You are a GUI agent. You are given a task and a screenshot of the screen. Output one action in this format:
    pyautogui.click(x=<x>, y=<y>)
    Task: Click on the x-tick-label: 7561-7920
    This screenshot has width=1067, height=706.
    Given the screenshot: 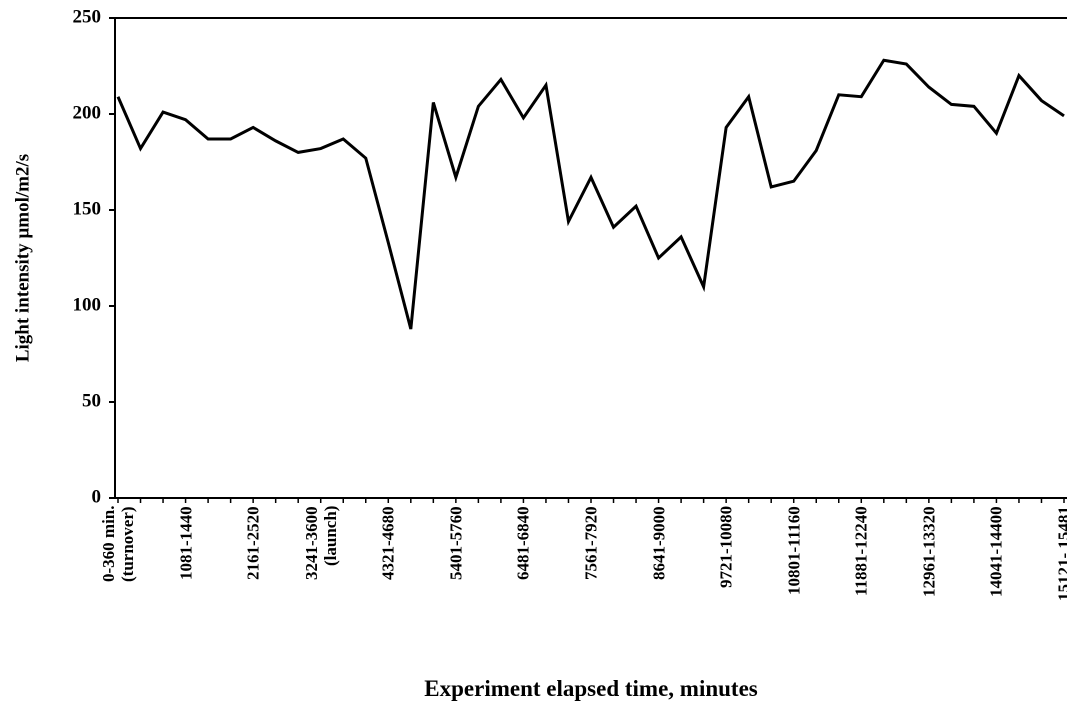 What is the action you would take?
    pyautogui.click(x=591, y=543)
    